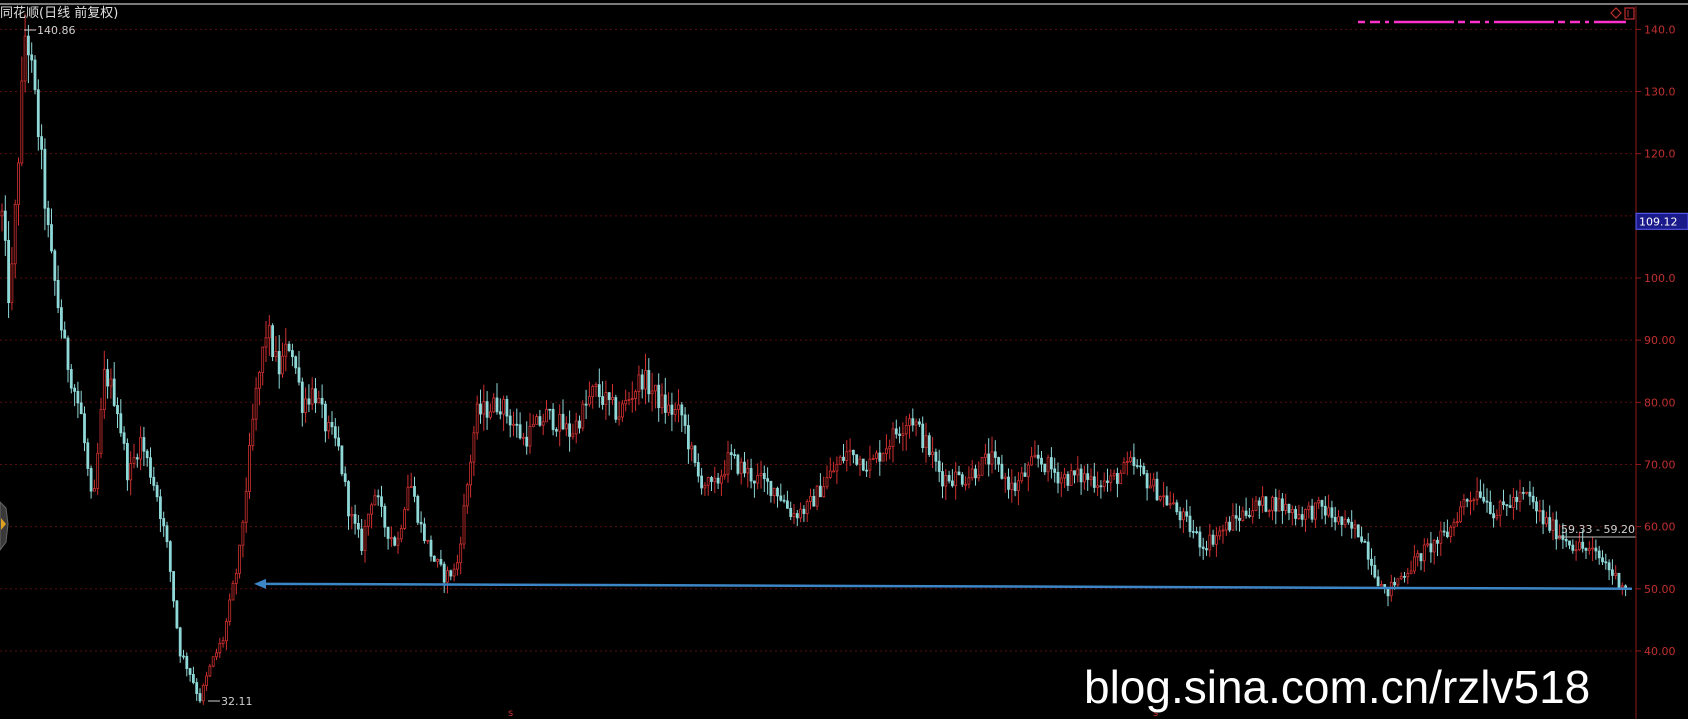 Image resolution: width=1688 pixels, height=719 pixels. What do you see at coordinates (1660, 340) in the screenshot?
I see `price-tick-label: 90.00` at bounding box center [1660, 340].